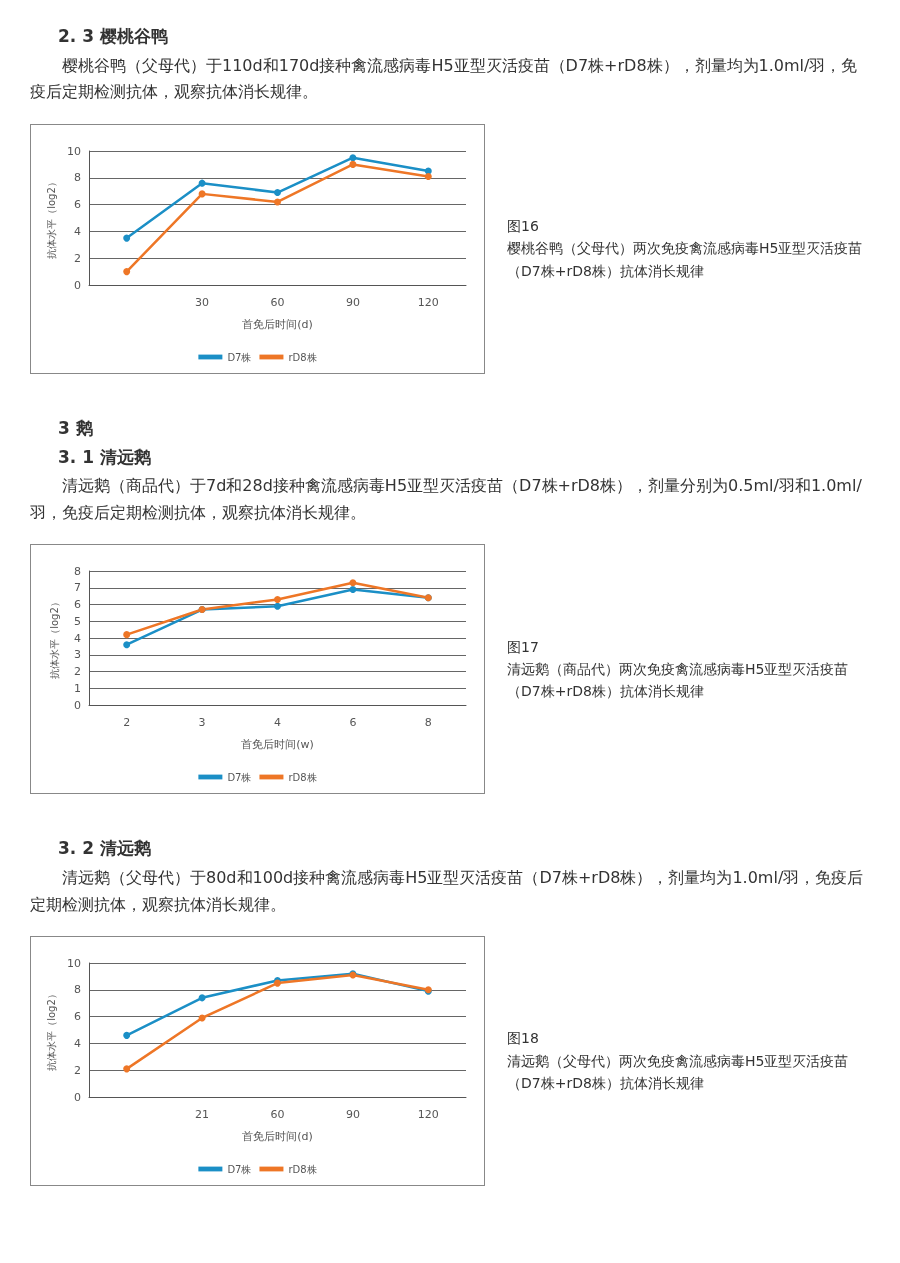 The image size is (900, 1263). Describe the element at coordinates (678, 1072) in the screenshot. I see `text: 清远鹅（父母代）两次免疫禽流感病毒H5亚型灭活疫苗（D7株+rD8株）抗体消长规律` at that location.